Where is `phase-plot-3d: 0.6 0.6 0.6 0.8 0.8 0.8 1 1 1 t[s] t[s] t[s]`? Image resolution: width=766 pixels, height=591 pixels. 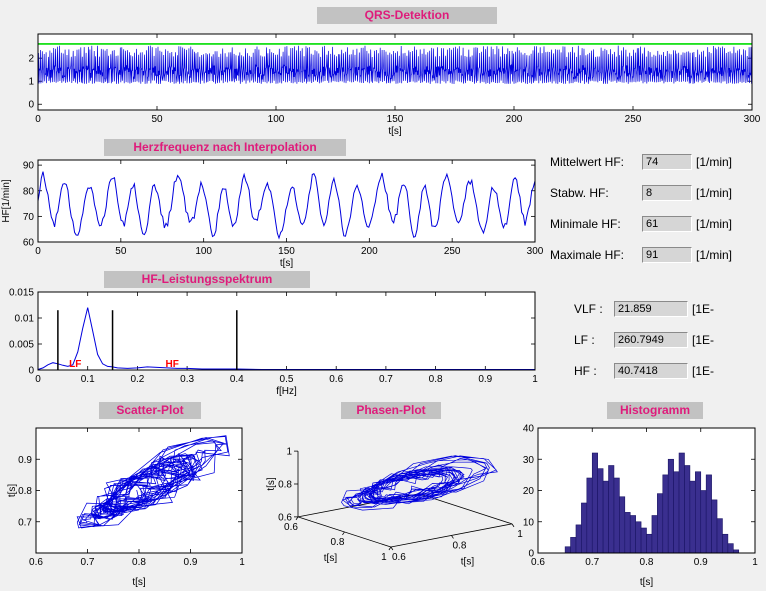 phase-plot-3d: 0.6 0.6 0.6 0.8 0.8 0.8 1 1 1 t[s] t[s] t[s] is located at coordinates (391, 505).